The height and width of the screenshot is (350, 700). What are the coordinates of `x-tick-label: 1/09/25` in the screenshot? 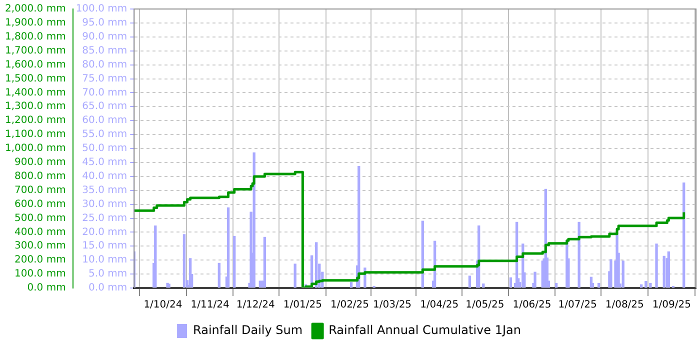 It's located at (671, 305).